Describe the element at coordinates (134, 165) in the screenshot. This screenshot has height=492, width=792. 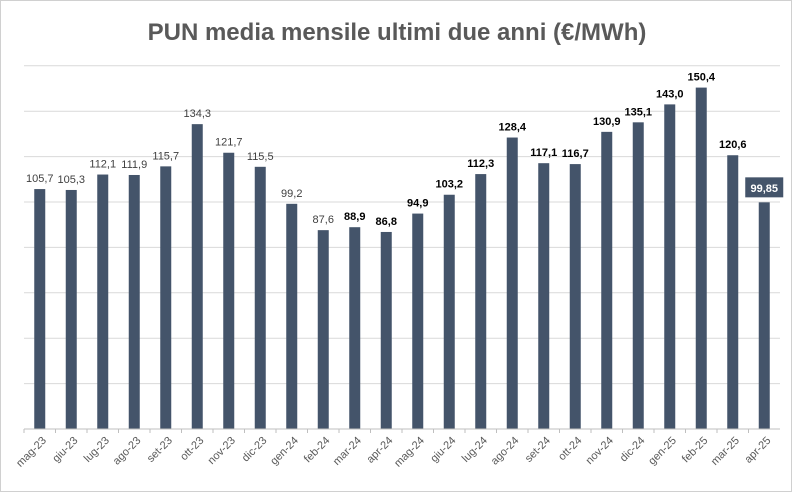
I see `data-label: 111,9` at that location.